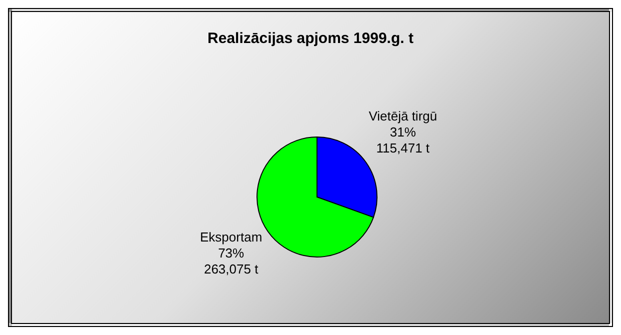 This screenshot has height=335, width=621. Describe the element at coordinates (403, 116) in the screenshot. I see `slice-label: Vietējā tirgū` at that location.